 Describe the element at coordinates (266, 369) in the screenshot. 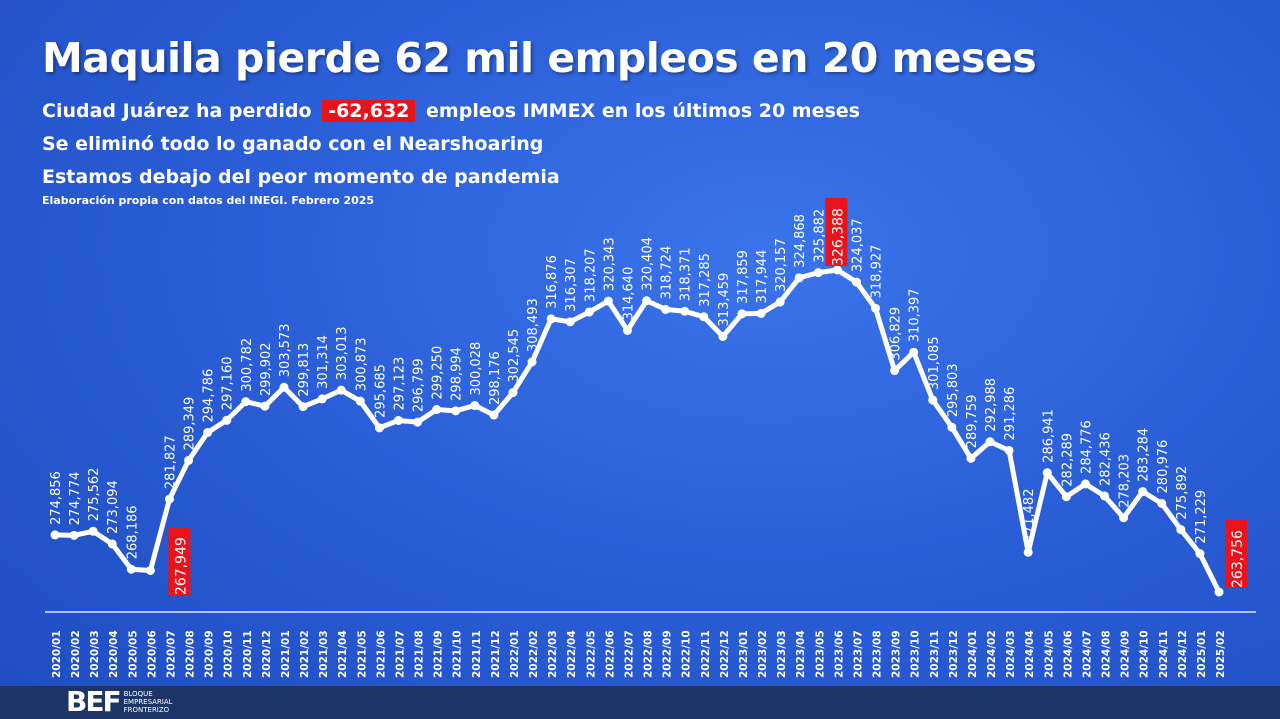

I see `data-label: 299,902` at that location.